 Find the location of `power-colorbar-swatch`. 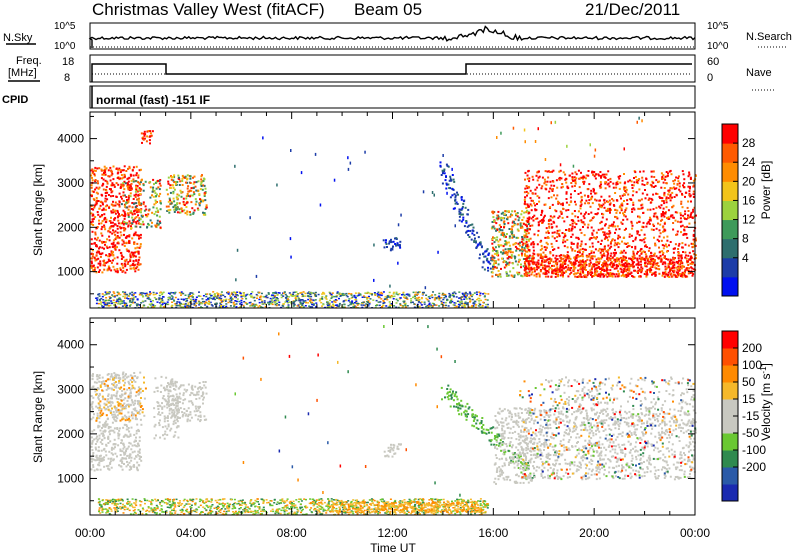

power-colorbar-swatch is located at coordinates (730, 286).